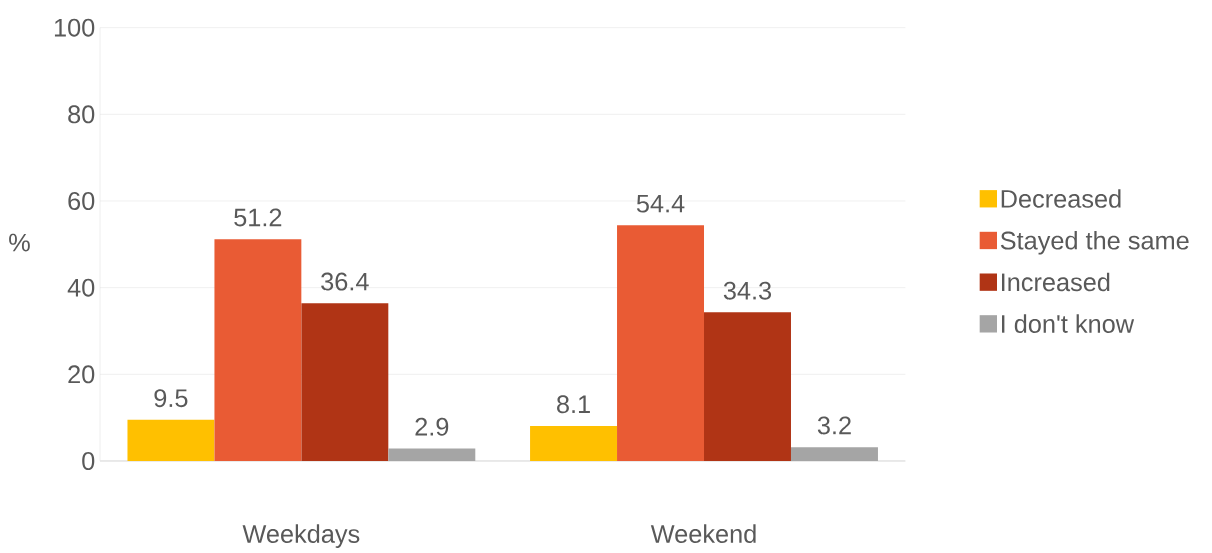 The height and width of the screenshot is (553, 1212). What do you see at coordinates (1056, 282) in the screenshot?
I see `legend-label: Increased` at bounding box center [1056, 282].